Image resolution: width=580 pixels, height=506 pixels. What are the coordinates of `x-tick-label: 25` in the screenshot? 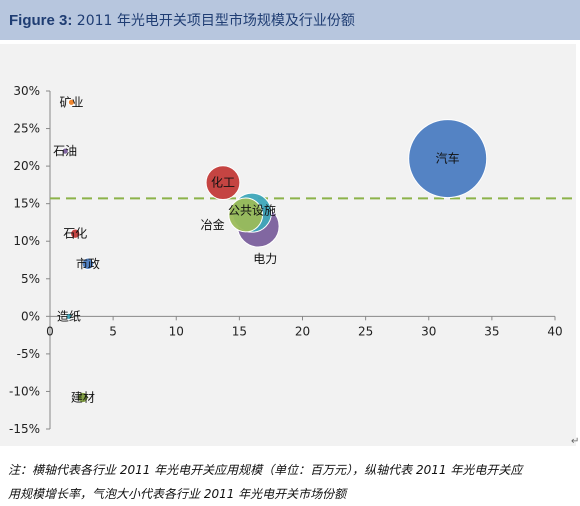 It's located at (365, 331).